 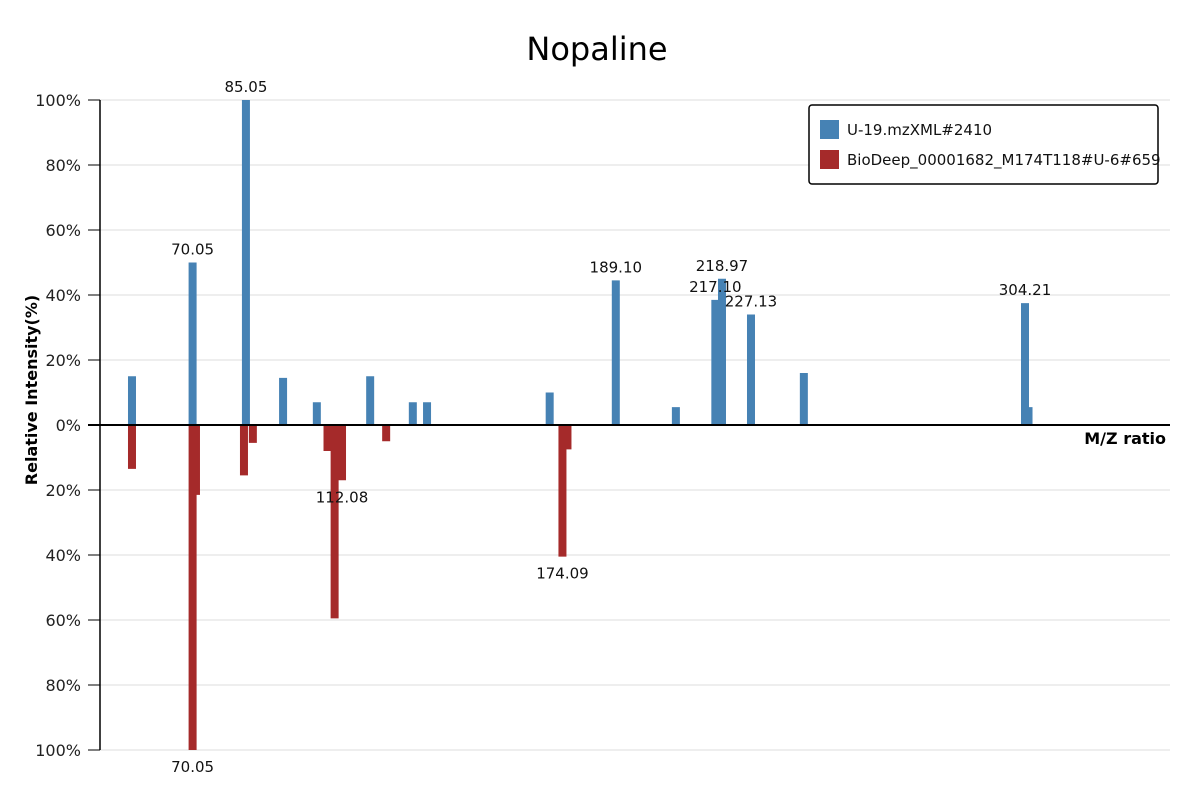 What do you see at coordinates (1125, 438) in the screenshot?
I see `x-axis-title: M/Z ratio` at bounding box center [1125, 438].